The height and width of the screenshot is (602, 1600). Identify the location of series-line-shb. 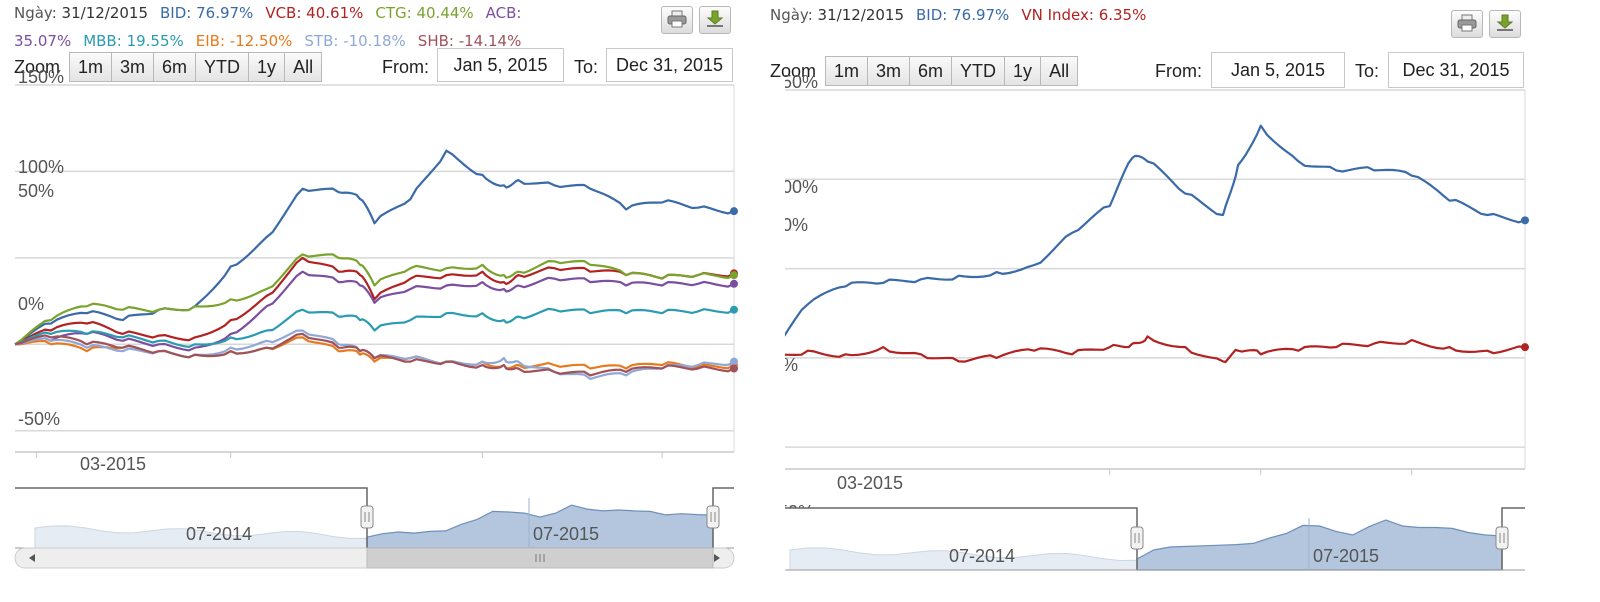
(374, 354).